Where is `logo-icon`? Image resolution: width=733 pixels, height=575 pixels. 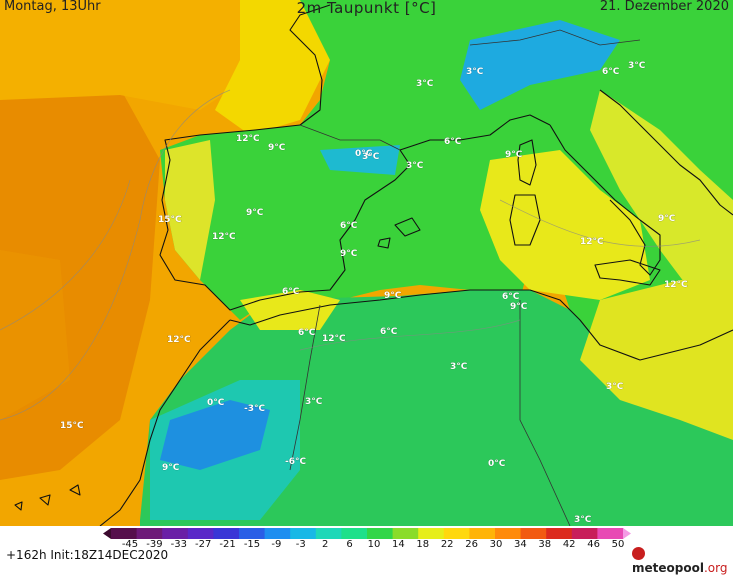 logo-icon is located at coordinates (638, 553).